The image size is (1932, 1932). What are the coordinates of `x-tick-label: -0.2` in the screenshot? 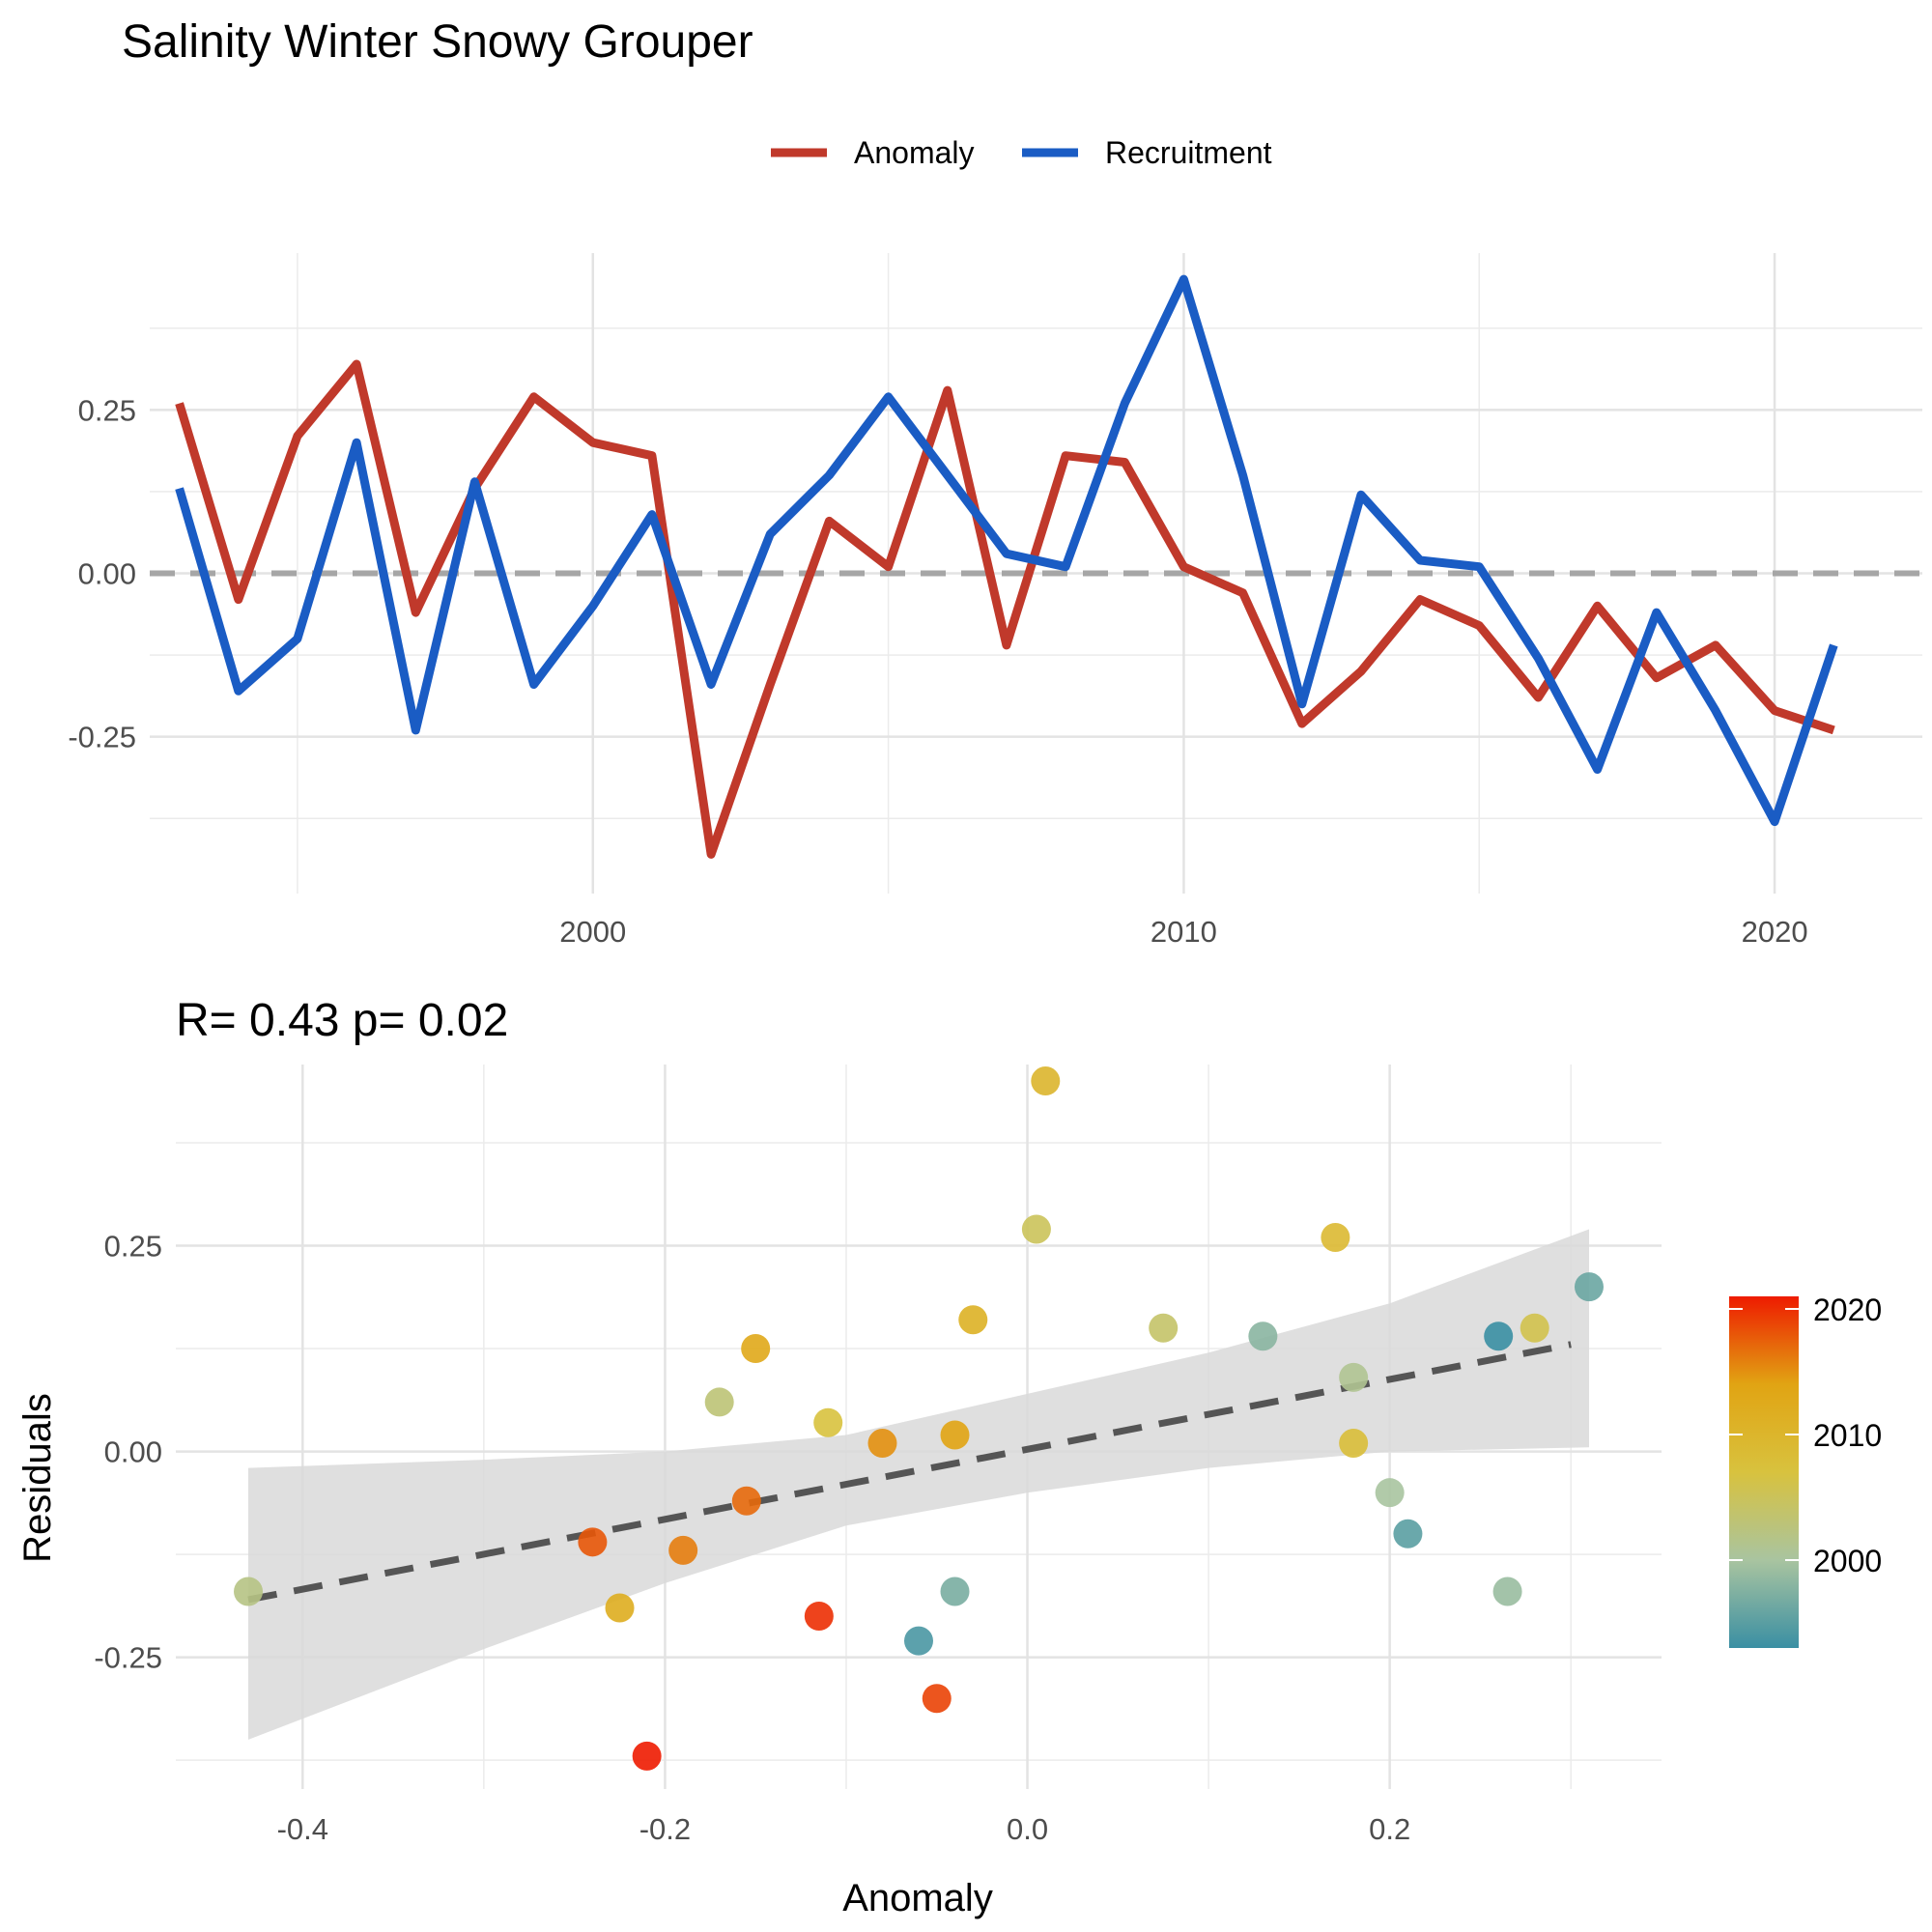 It's located at (665, 1829).